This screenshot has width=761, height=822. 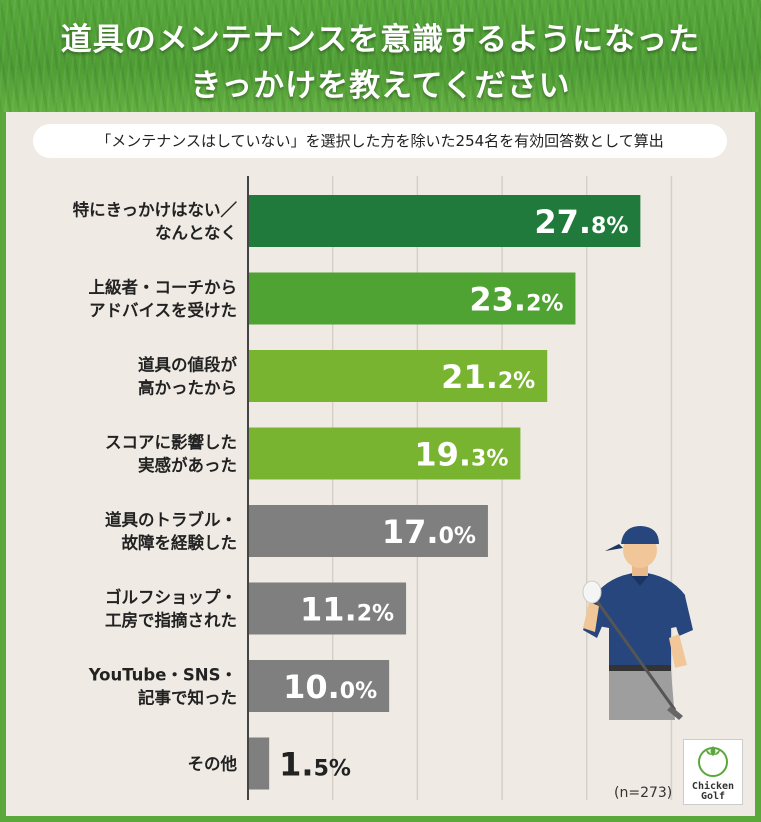 What do you see at coordinates (469, 377) in the screenshot?
I see `value-label-integer: 21.` at bounding box center [469, 377].